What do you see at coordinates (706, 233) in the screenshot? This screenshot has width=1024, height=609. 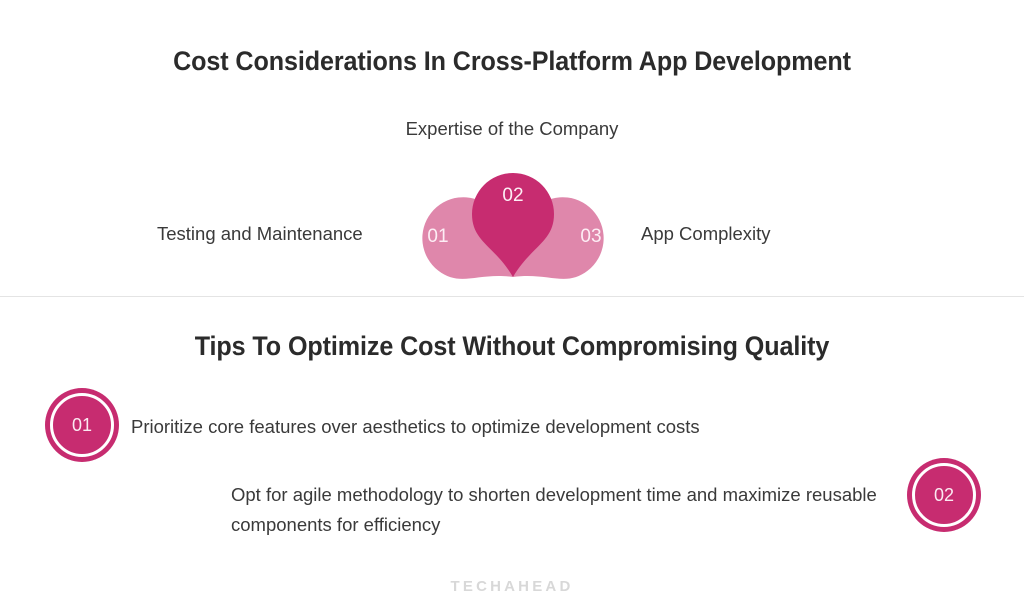 I see `pin-label-complexity: App Complexity` at bounding box center [706, 233].